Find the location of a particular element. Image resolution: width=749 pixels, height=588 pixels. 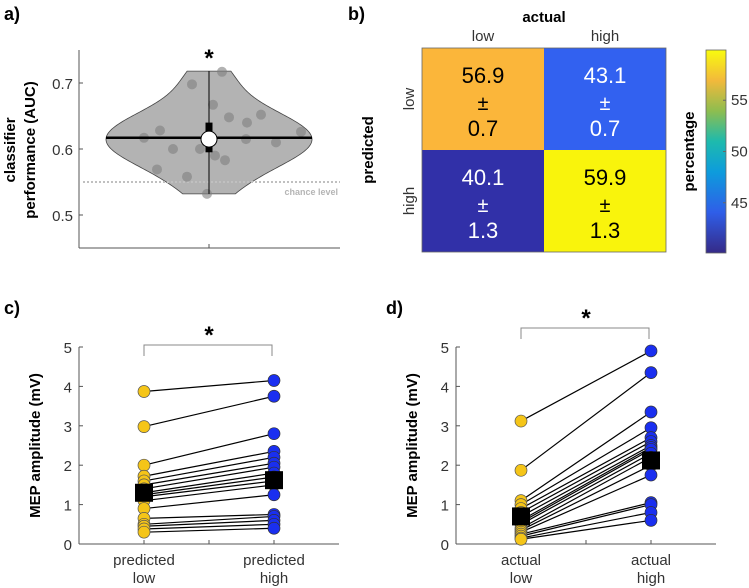

y-axis-title: predicted is located at coordinates (368, 150).